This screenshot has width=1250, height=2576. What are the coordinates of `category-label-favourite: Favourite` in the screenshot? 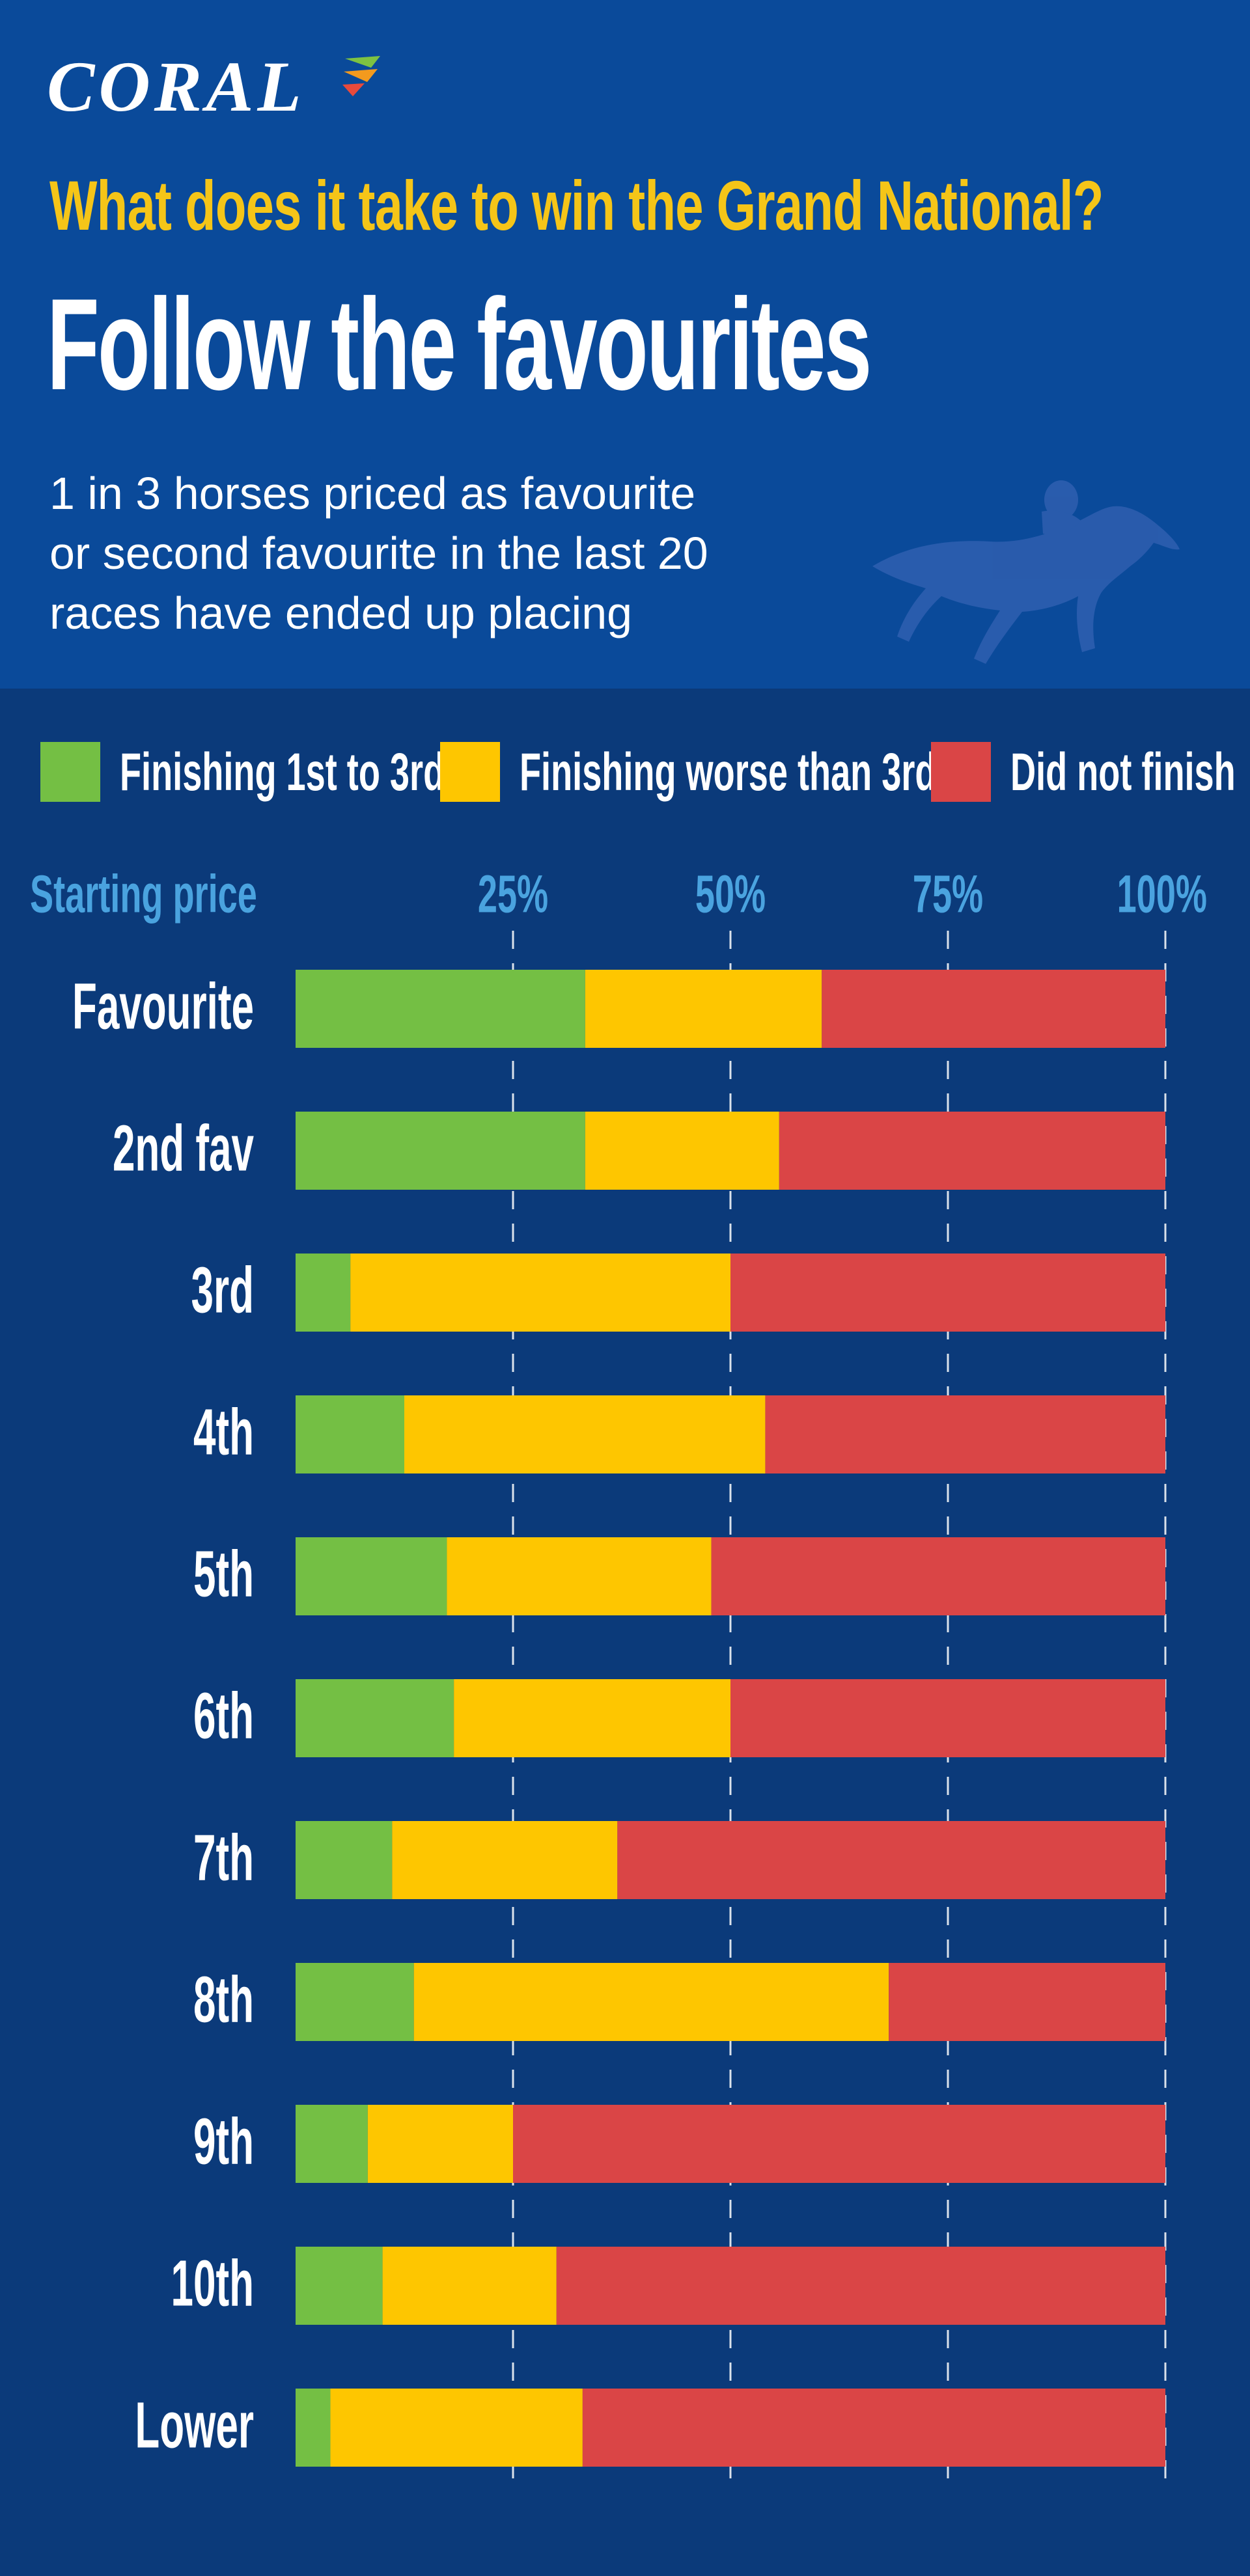 It's located at (163, 1007).